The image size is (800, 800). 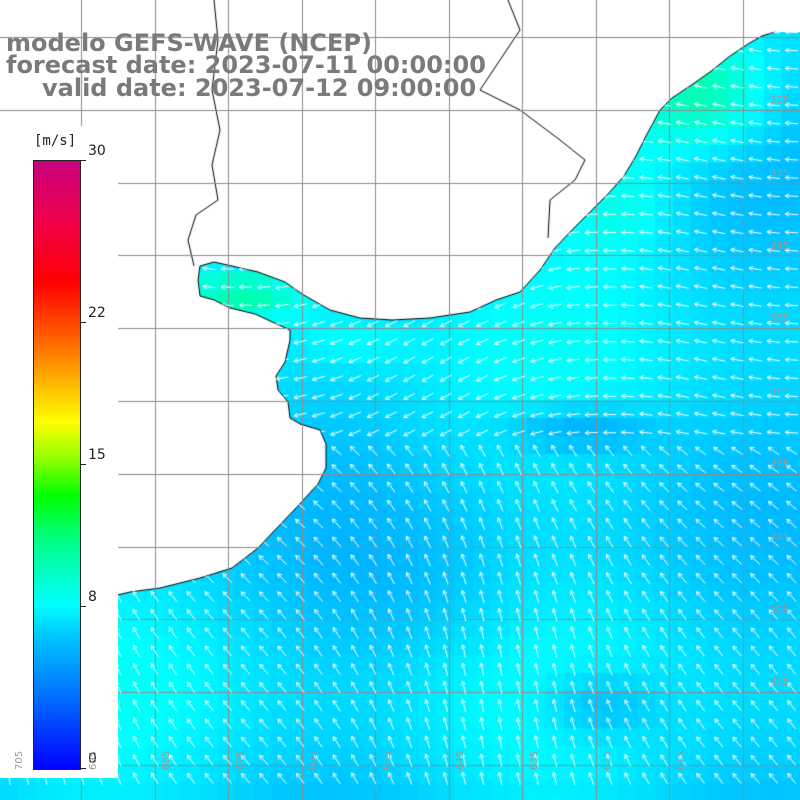 I want to click on latitude-label: 405, so click(x=780, y=683).